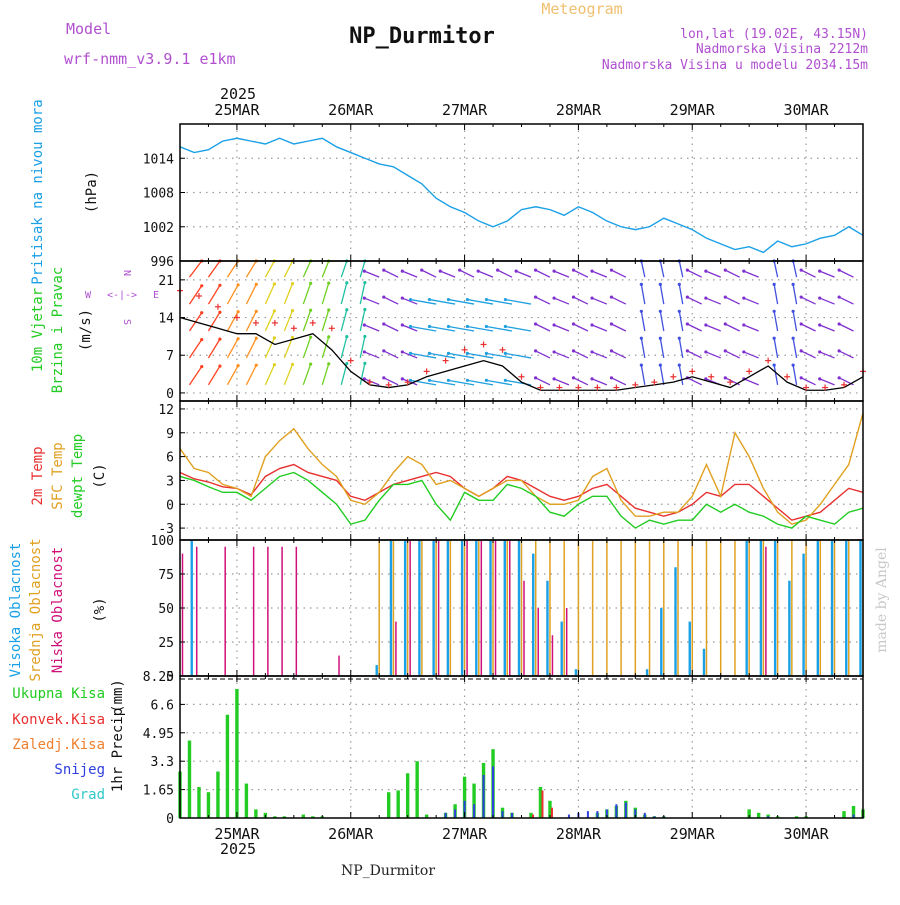  What do you see at coordinates (579, 110) in the screenshot?
I see `day-label-top: 28MAR` at bounding box center [579, 110].